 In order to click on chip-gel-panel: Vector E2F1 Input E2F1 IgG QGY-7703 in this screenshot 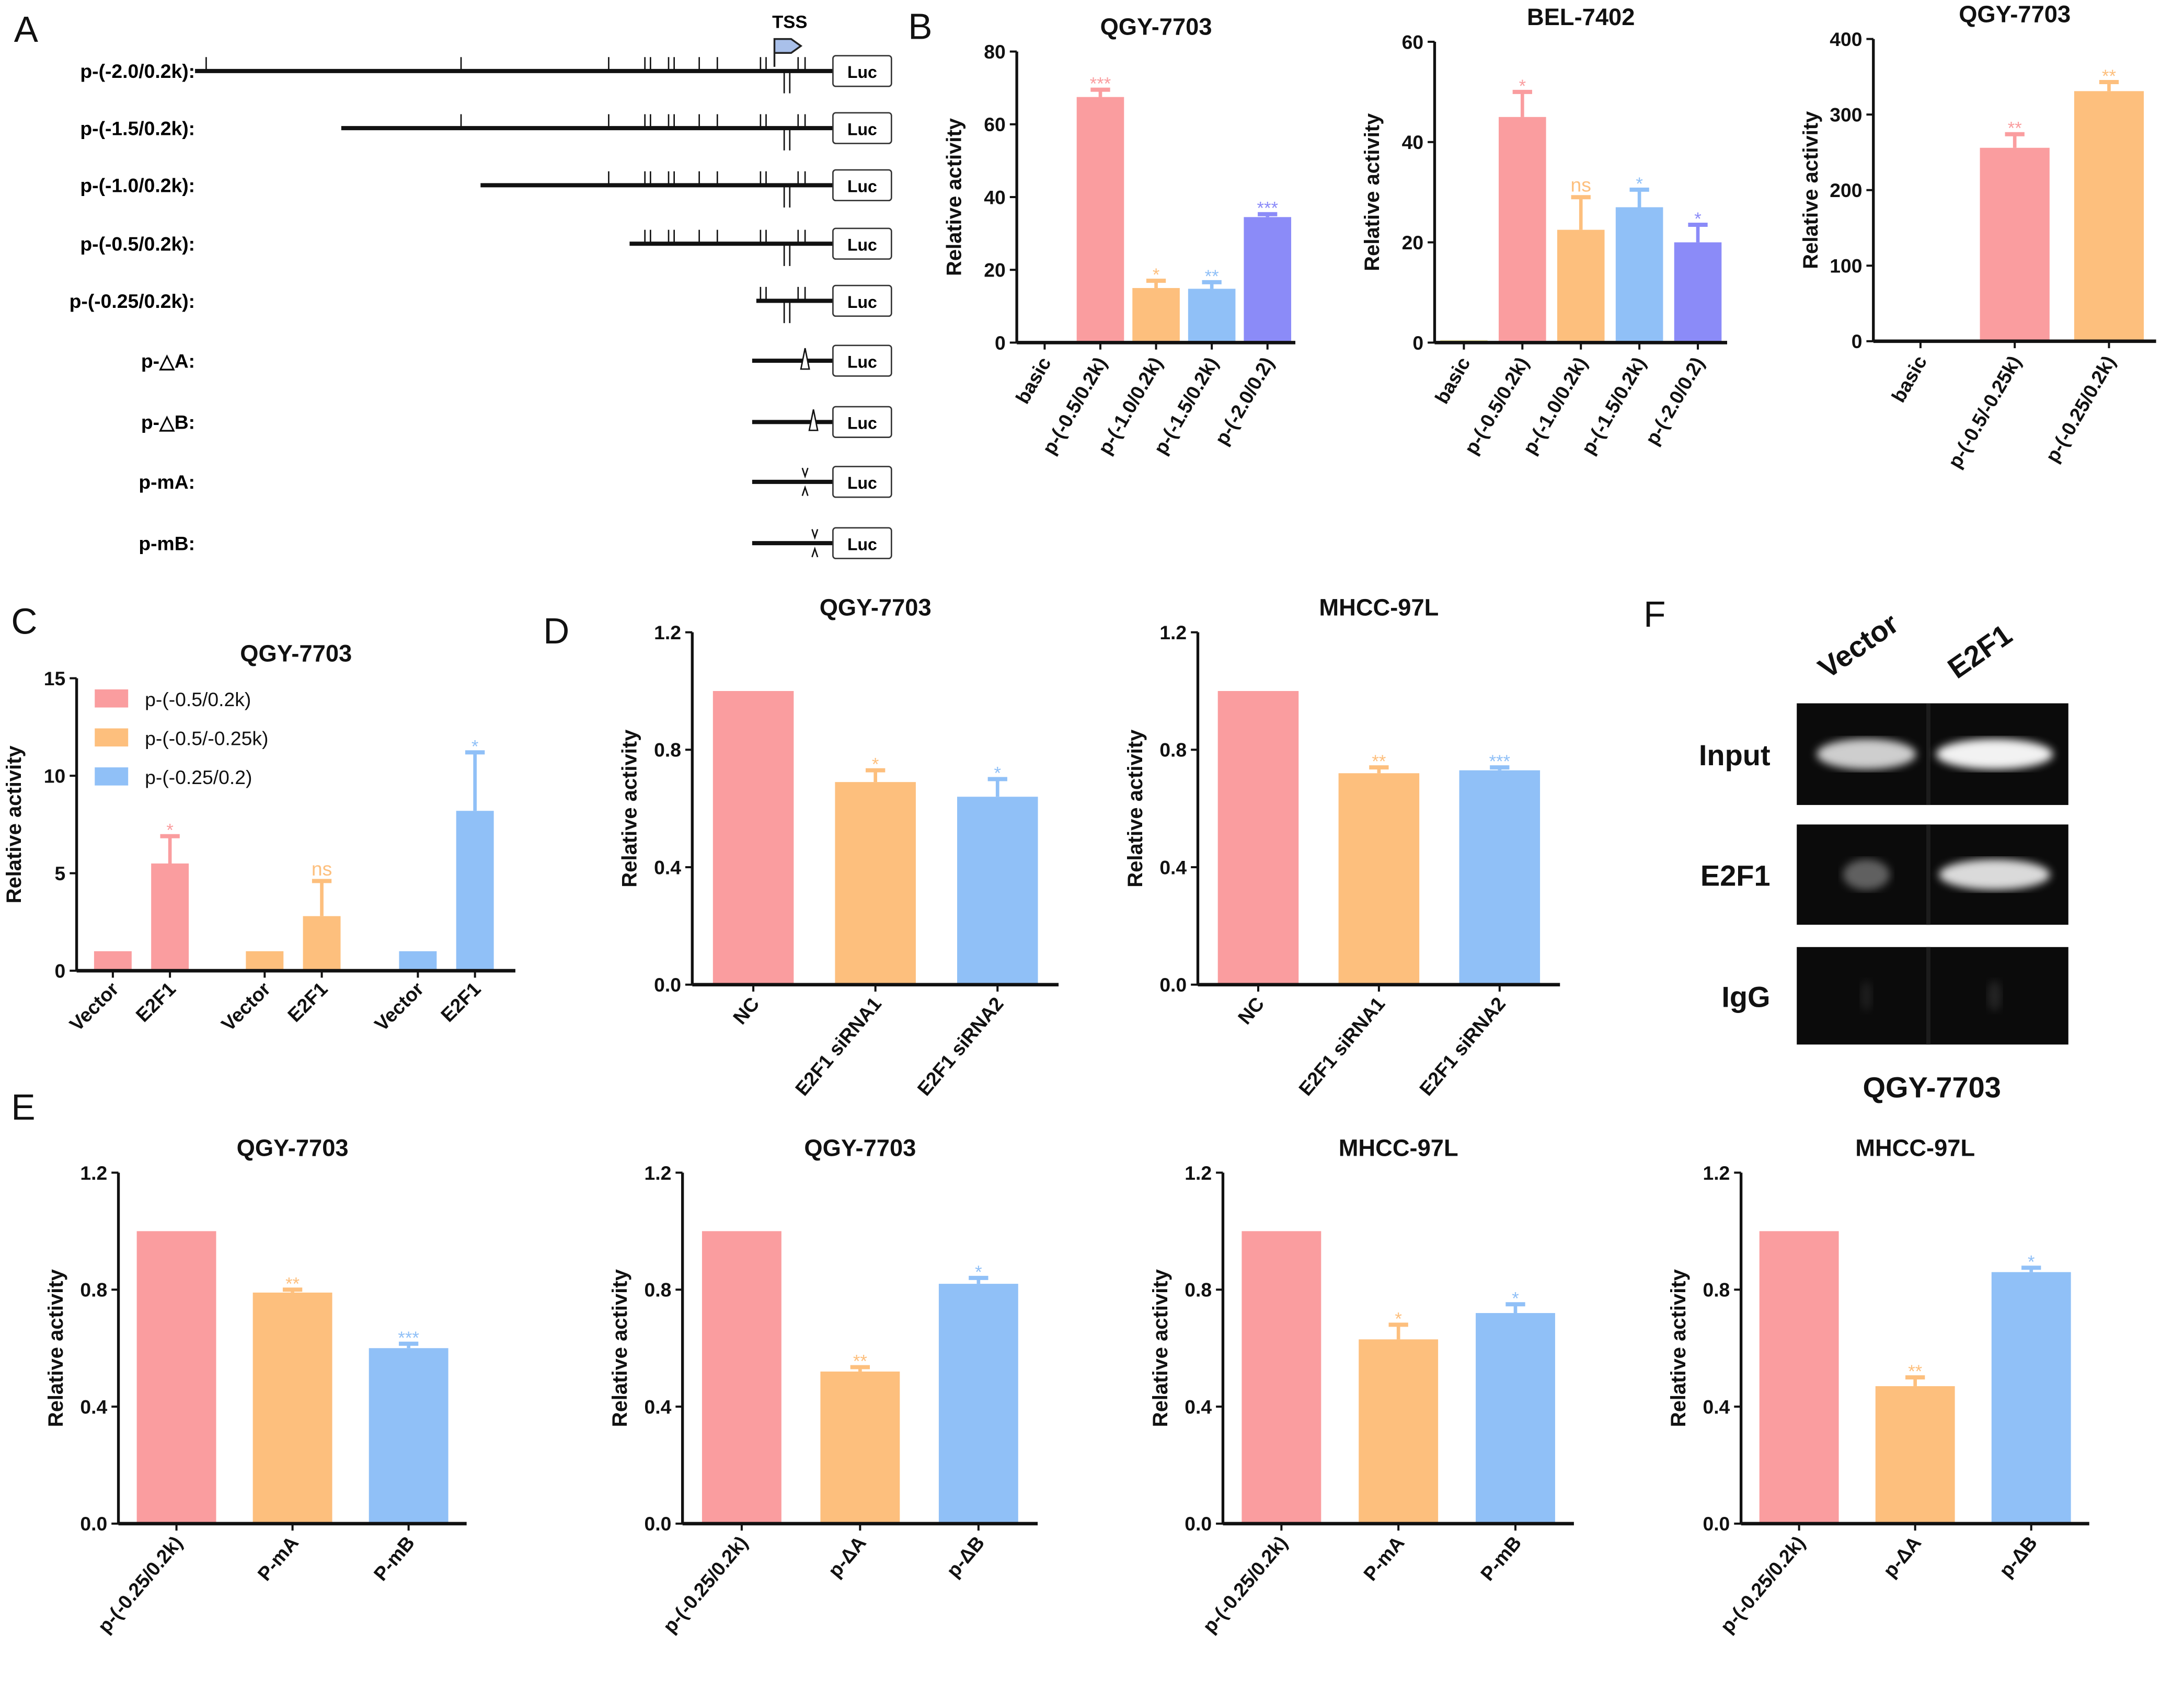, I will do `click(1884, 855)`.